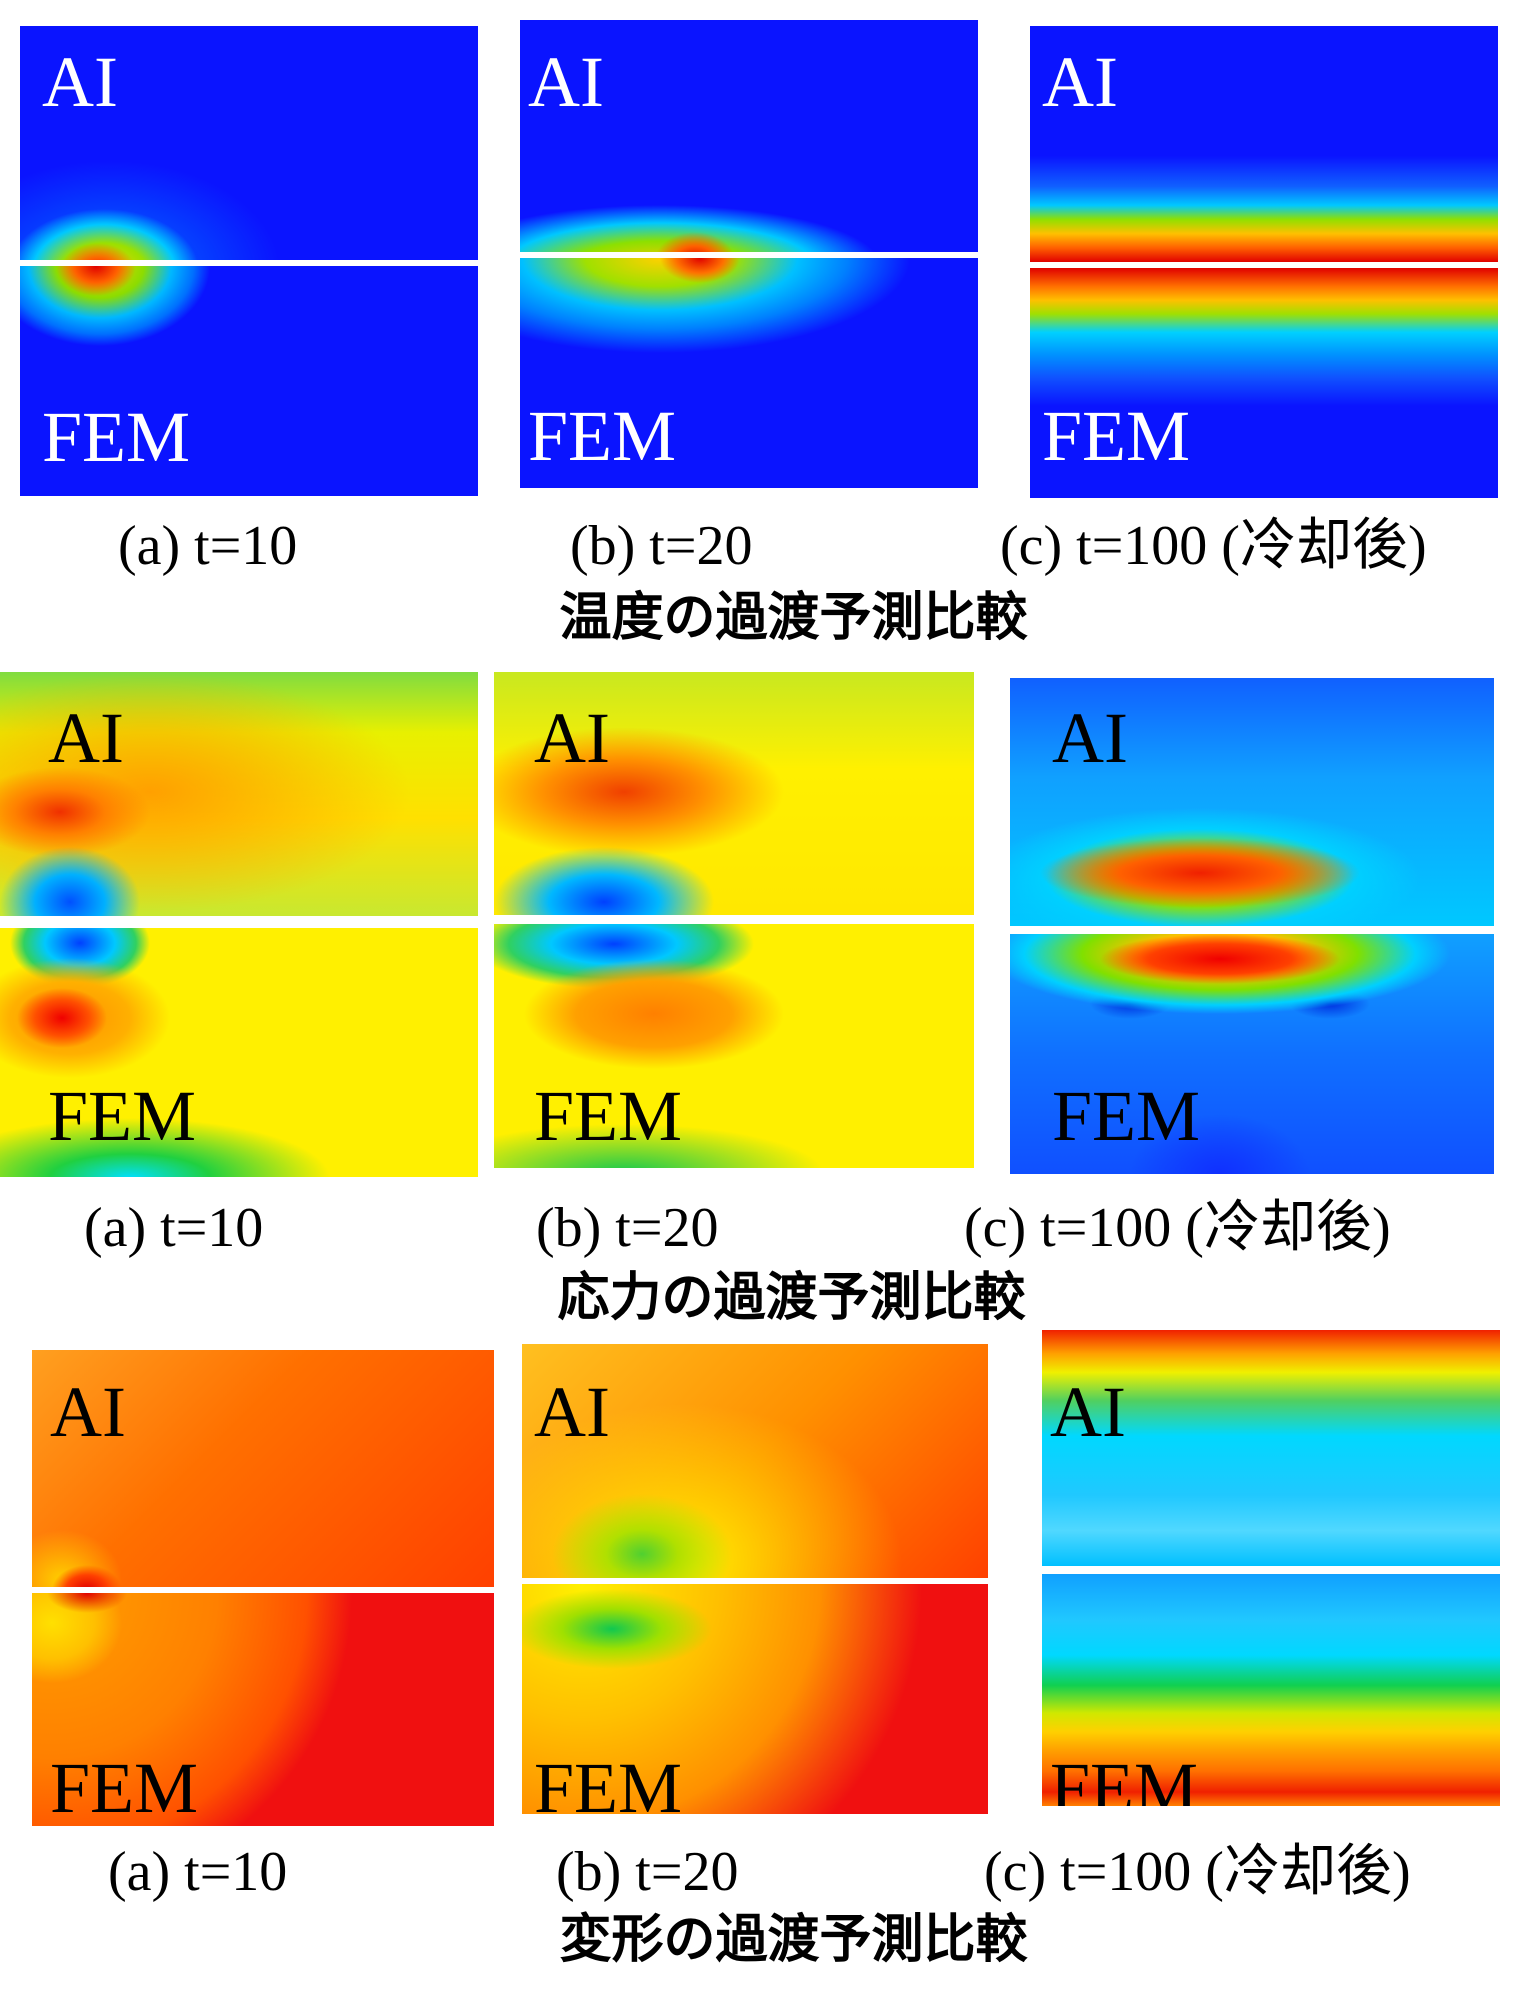 The image size is (1519, 1990). I want to click on caption-stress-a: (a) t=10, so click(174, 1228).